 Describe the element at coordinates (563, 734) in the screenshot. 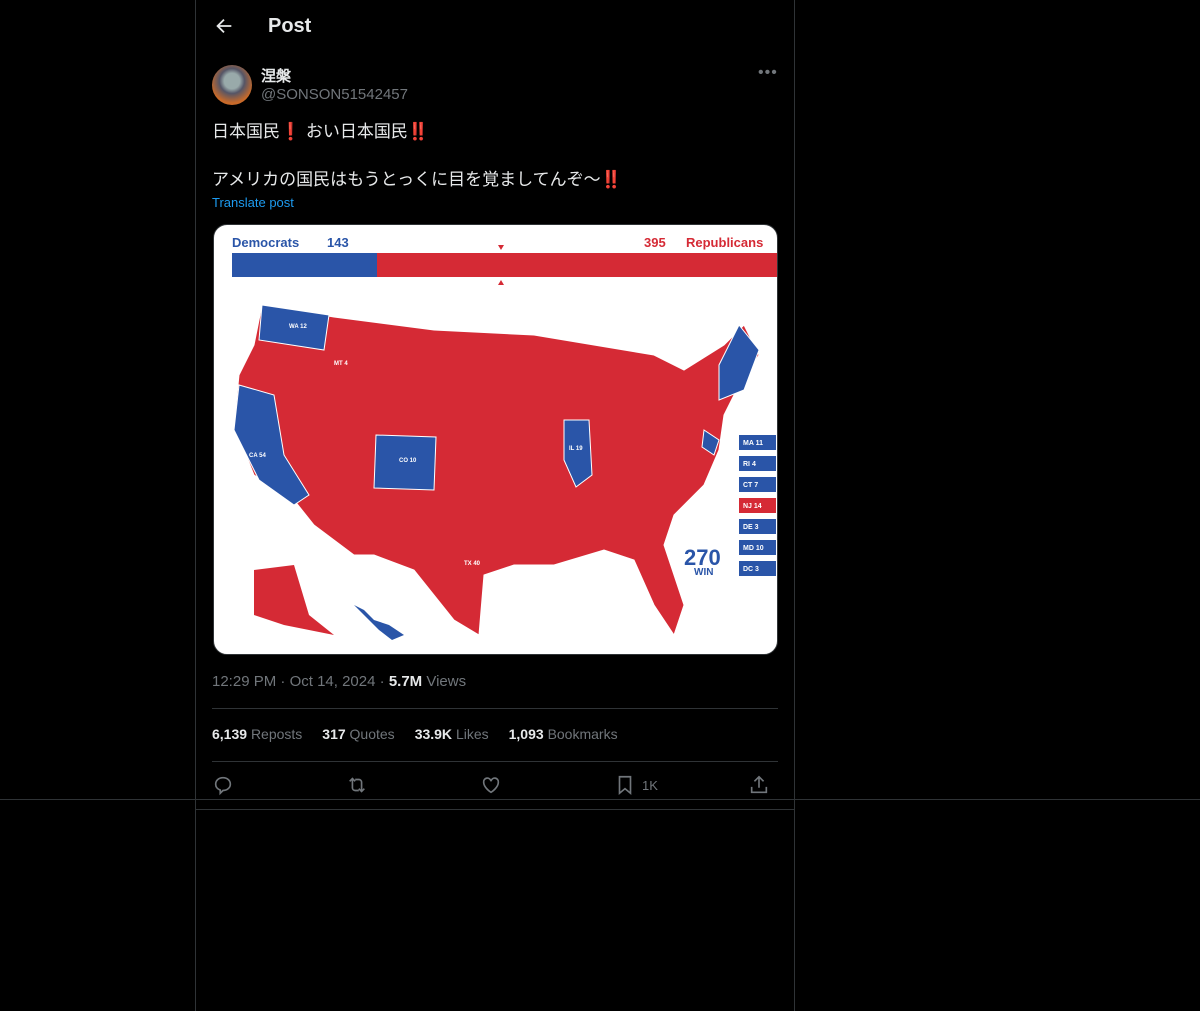

I see `bookmarks-stat: 1,093 Bookmarks` at that location.